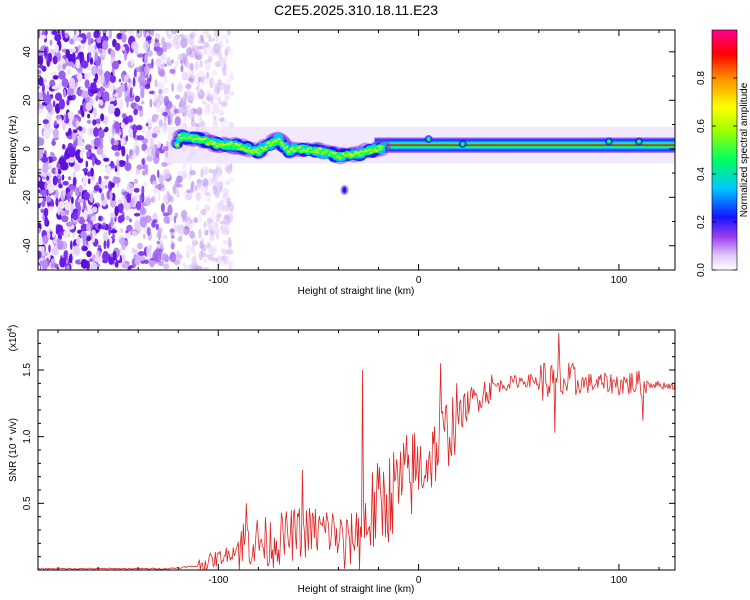 This screenshot has height=600, width=750. What do you see at coordinates (701, 174) in the screenshot?
I see `colorbar-tick-label: 0.4` at bounding box center [701, 174].